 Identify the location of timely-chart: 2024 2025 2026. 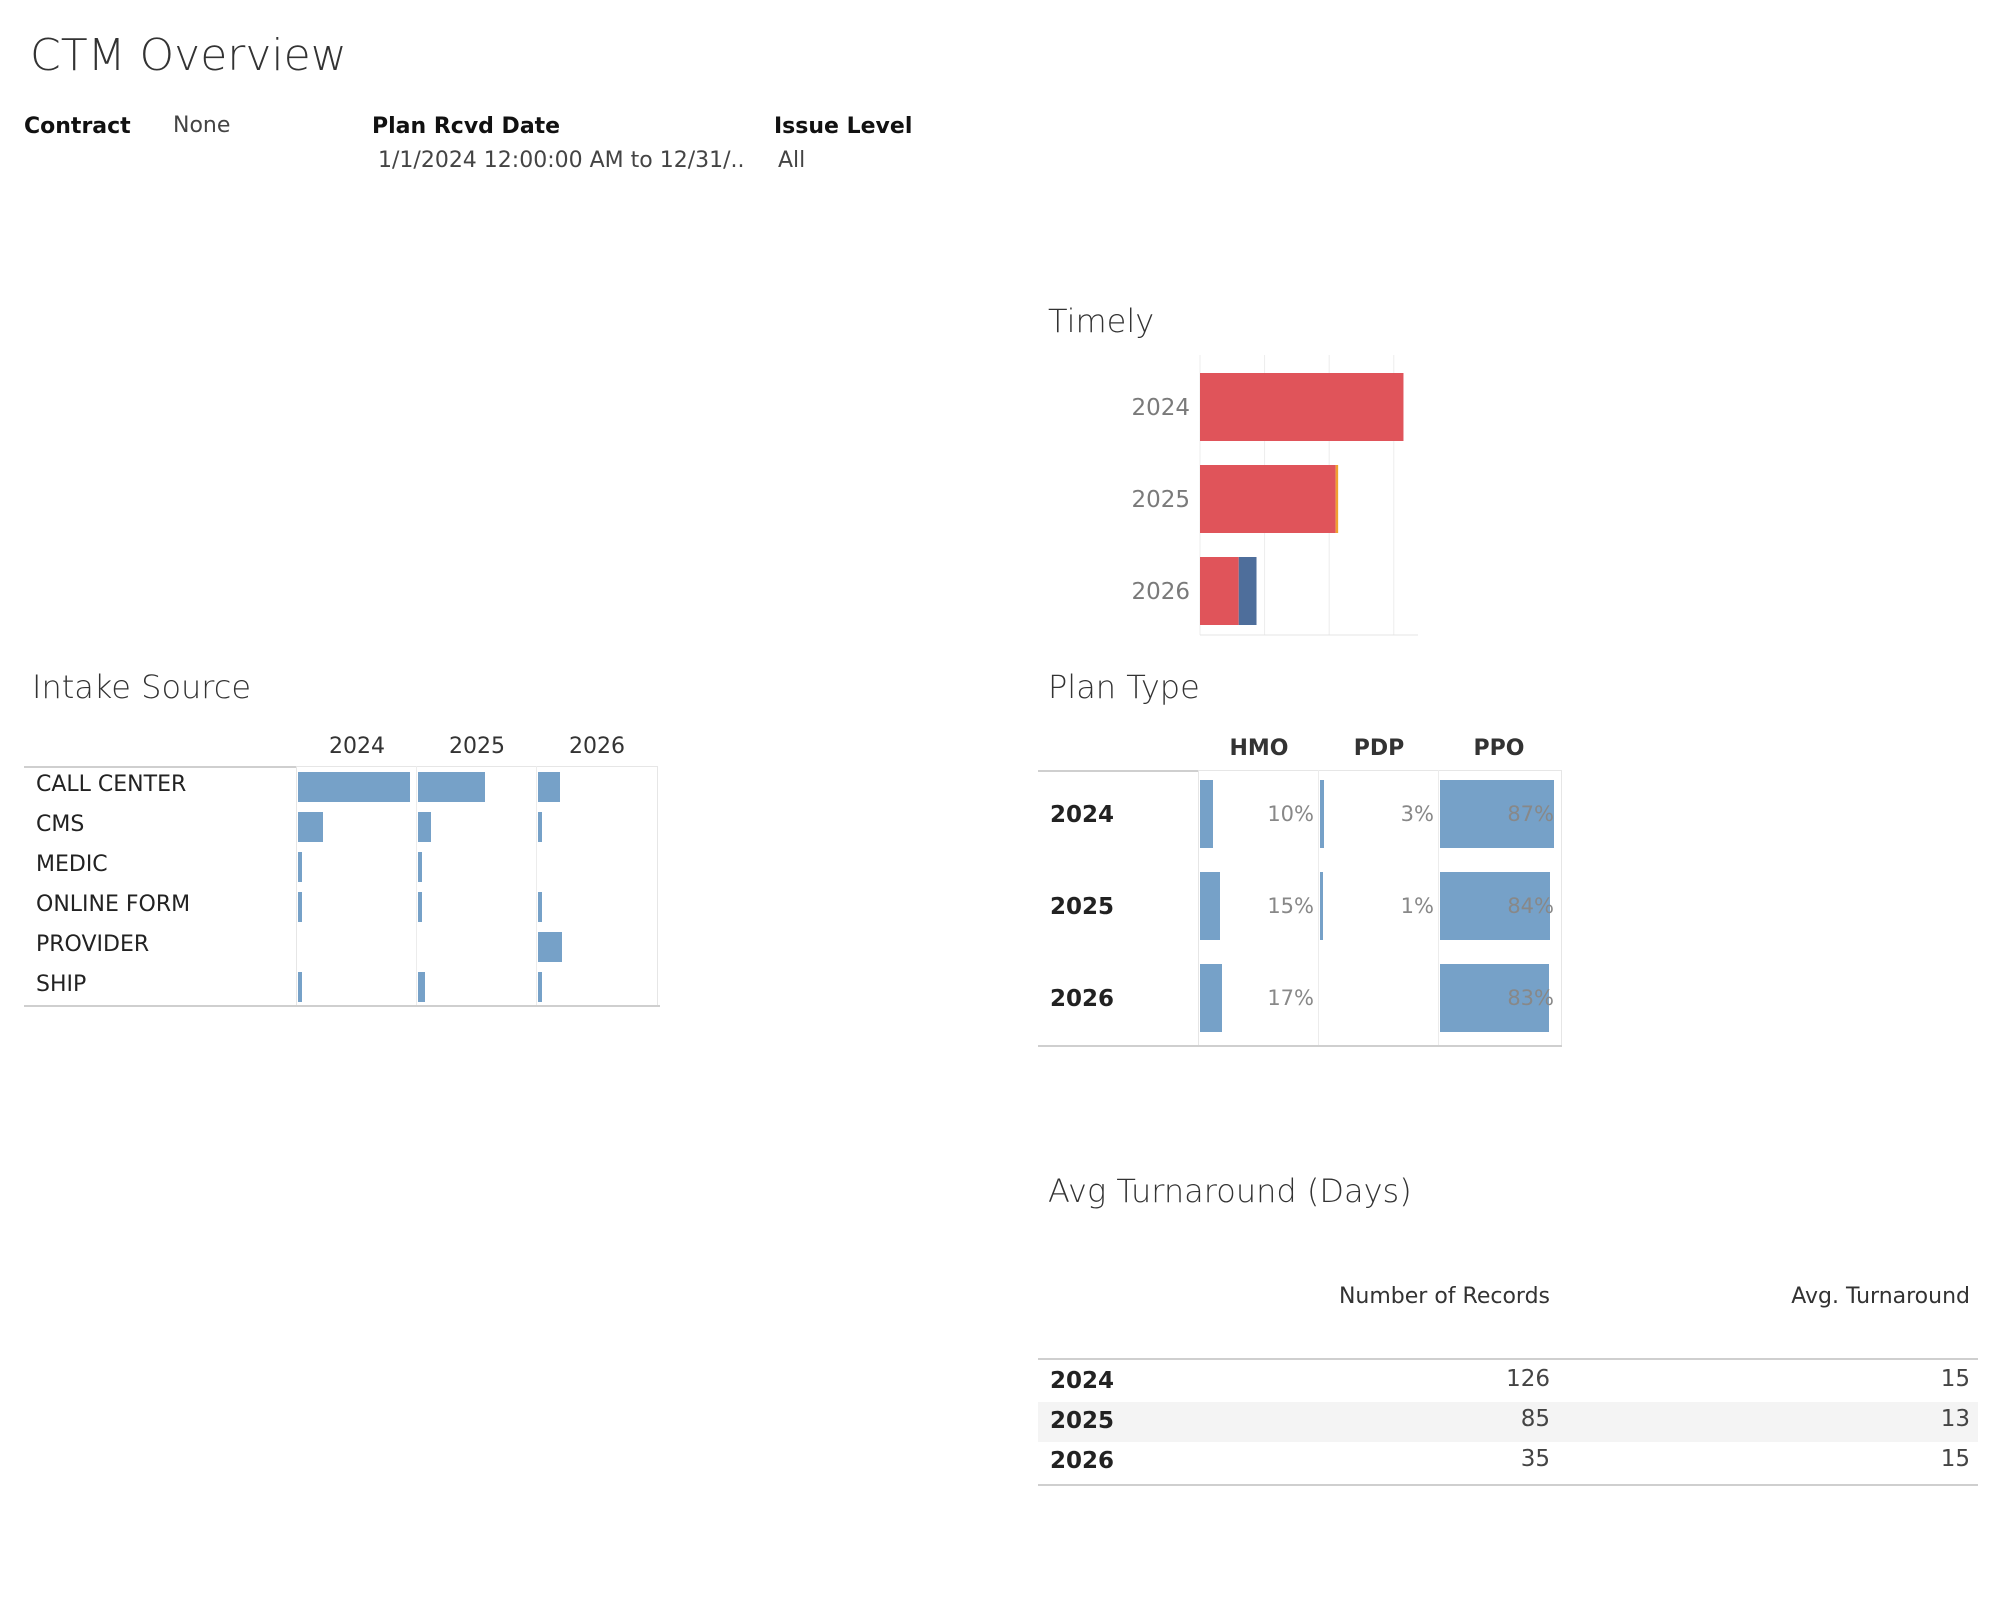
(1274, 495).